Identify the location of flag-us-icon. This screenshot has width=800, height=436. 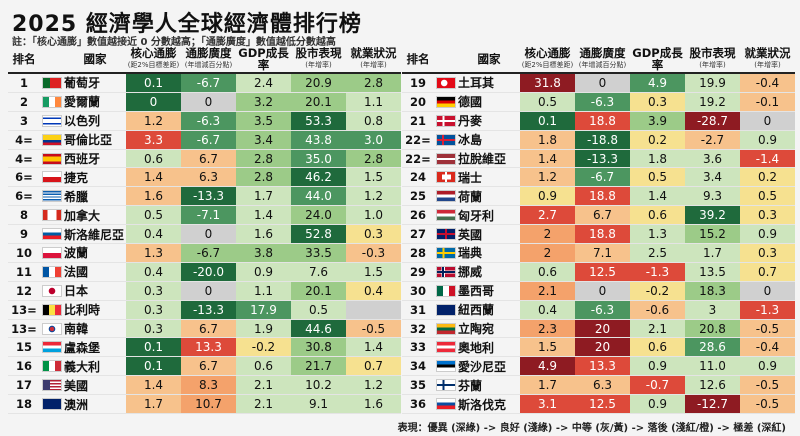
(52, 385).